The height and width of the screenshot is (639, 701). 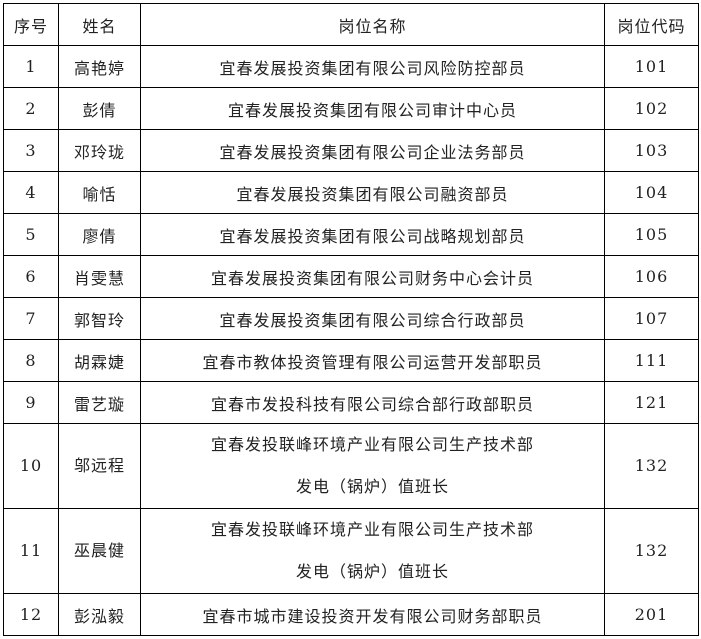 I want to click on table-row: 1 高艳婷 宜春发展投资集团有限公司风险防控部员 101, so click(x=351, y=66).